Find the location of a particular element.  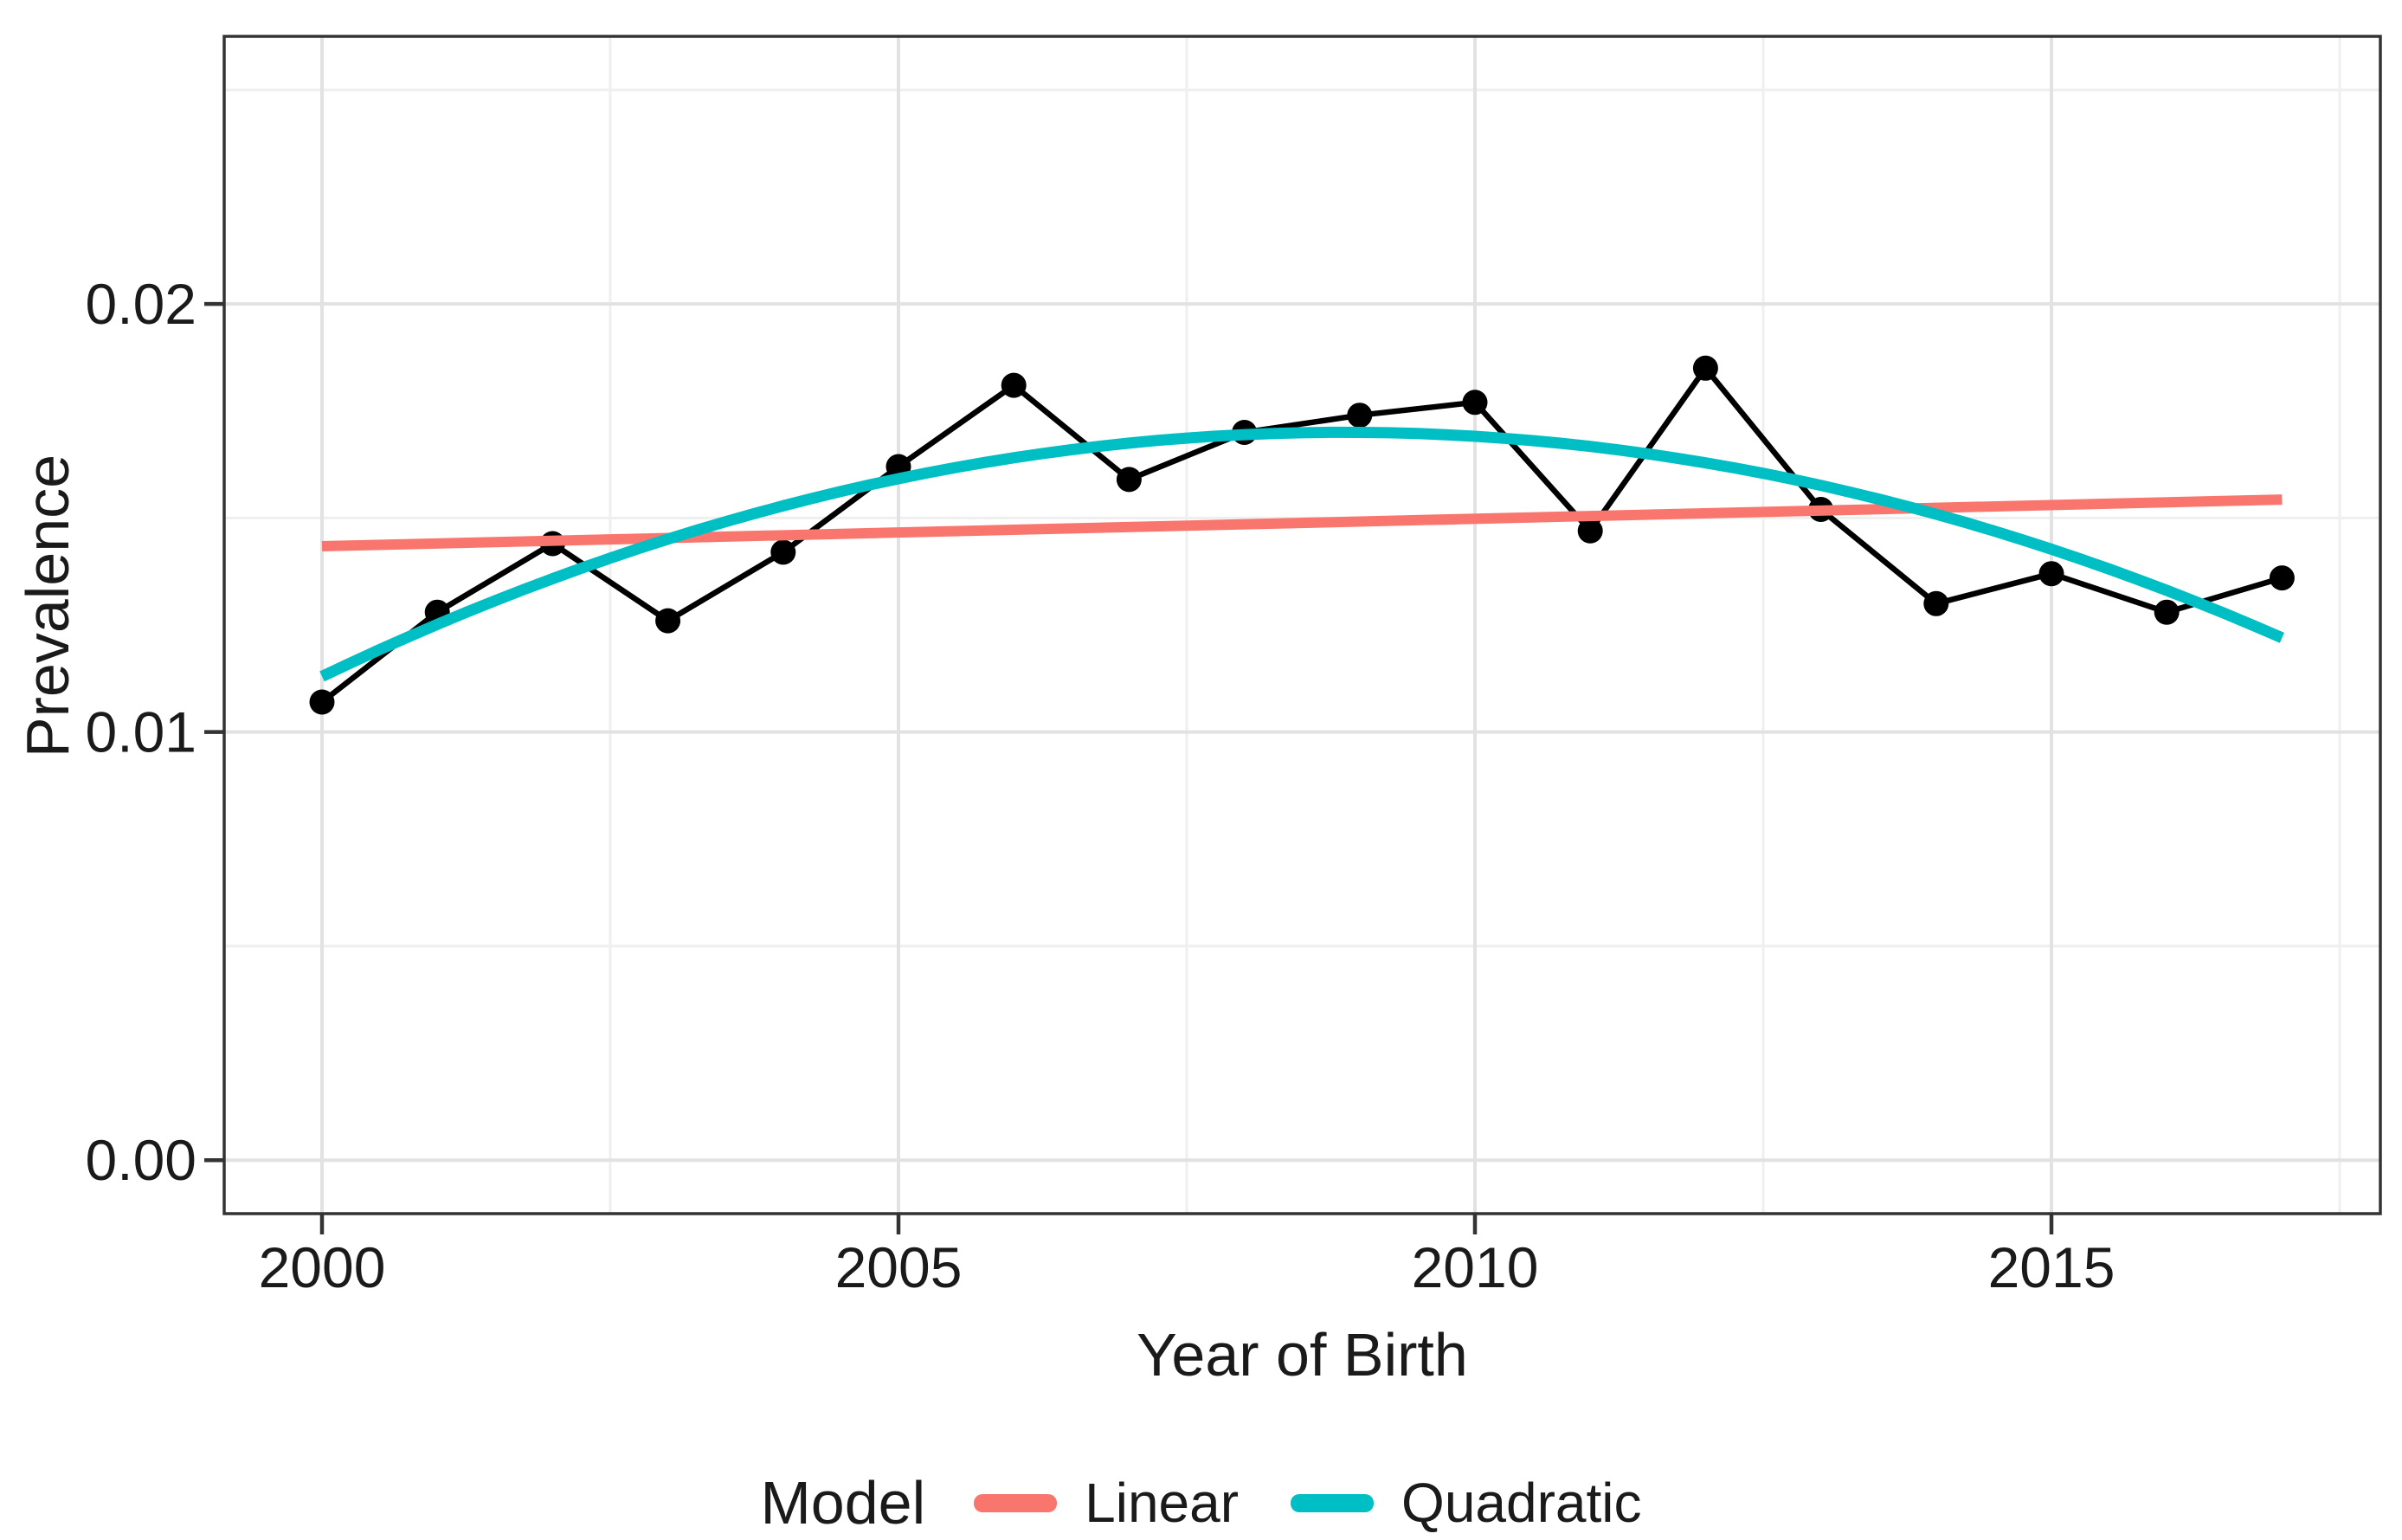

legend-item-linear: Linear is located at coordinates (1106, 1503).